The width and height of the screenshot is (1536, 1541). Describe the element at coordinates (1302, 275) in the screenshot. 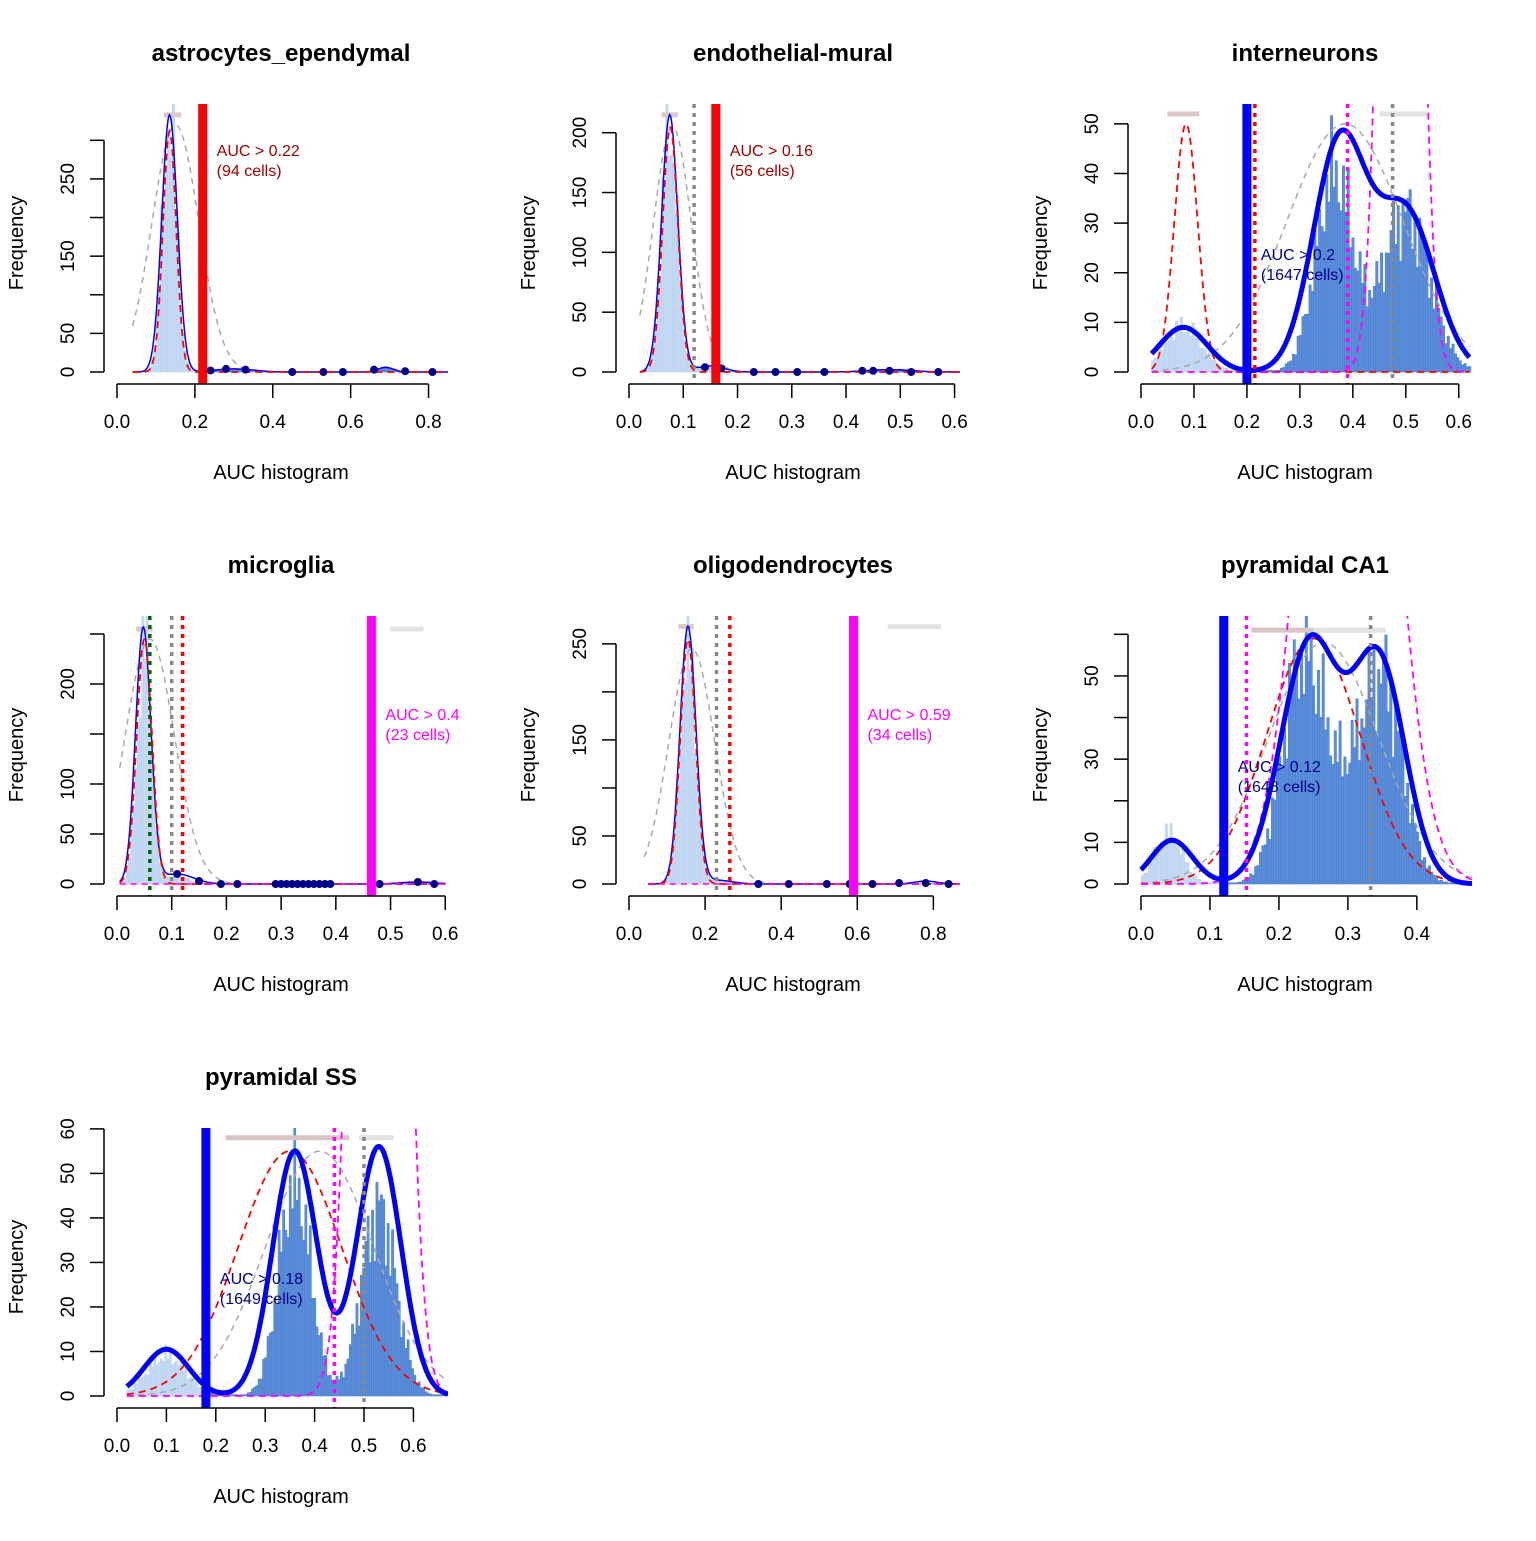

I see `threshold-cells-text: (1647 cells)` at that location.